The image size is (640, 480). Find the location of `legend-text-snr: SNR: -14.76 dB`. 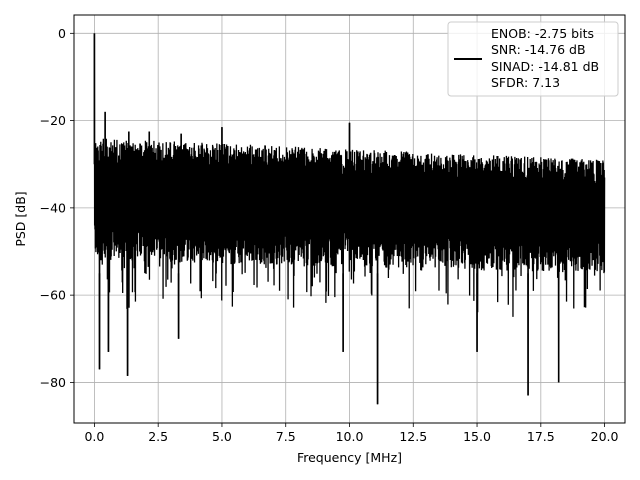

legend-text-snr: SNR: -14.76 dB is located at coordinates (538, 49).